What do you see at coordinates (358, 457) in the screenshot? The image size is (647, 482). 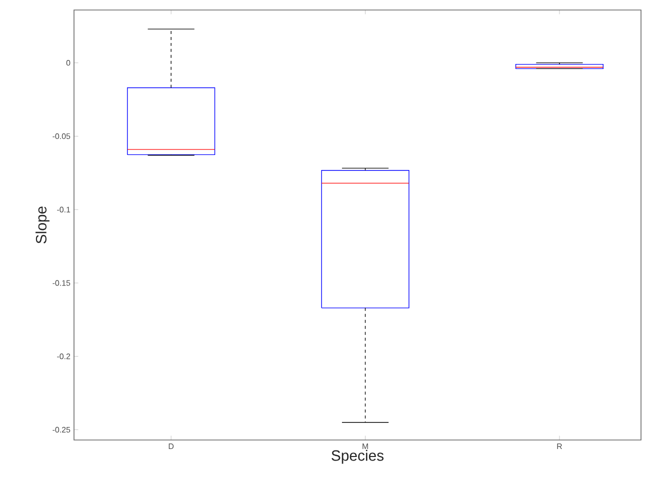 I see `x-axis-title: Species` at bounding box center [358, 457].